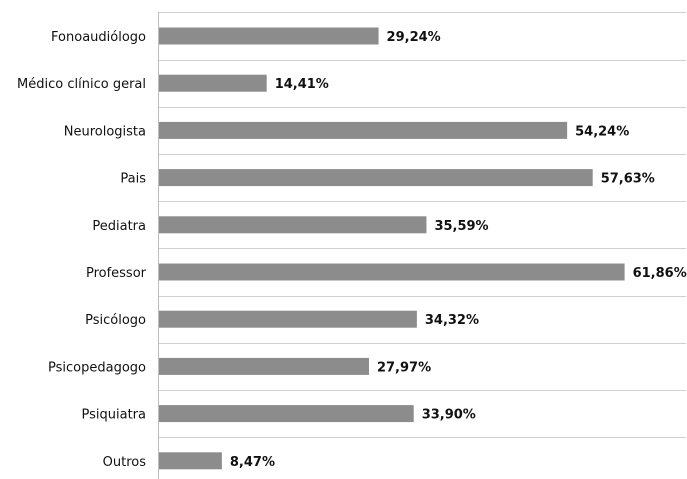 Image resolution: width=687 pixels, height=479 pixels. Describe the element at coordinates (133, 179) in the screenshot. I see `category-label-3: Pais` at that location.